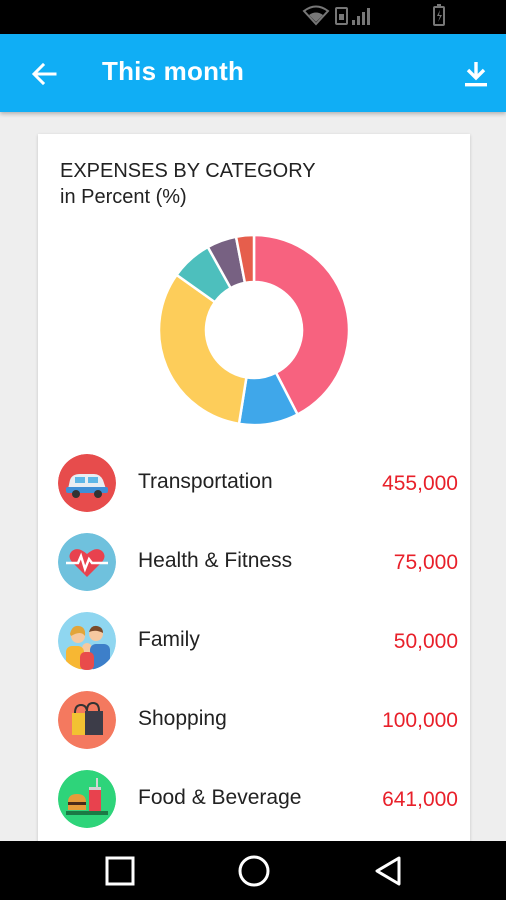 The height and width of the screenshot is (900, 506). What do you see at coordinates (87, 641) in the screenshot?
I see `family-icon` at bounding box center [87, 641].